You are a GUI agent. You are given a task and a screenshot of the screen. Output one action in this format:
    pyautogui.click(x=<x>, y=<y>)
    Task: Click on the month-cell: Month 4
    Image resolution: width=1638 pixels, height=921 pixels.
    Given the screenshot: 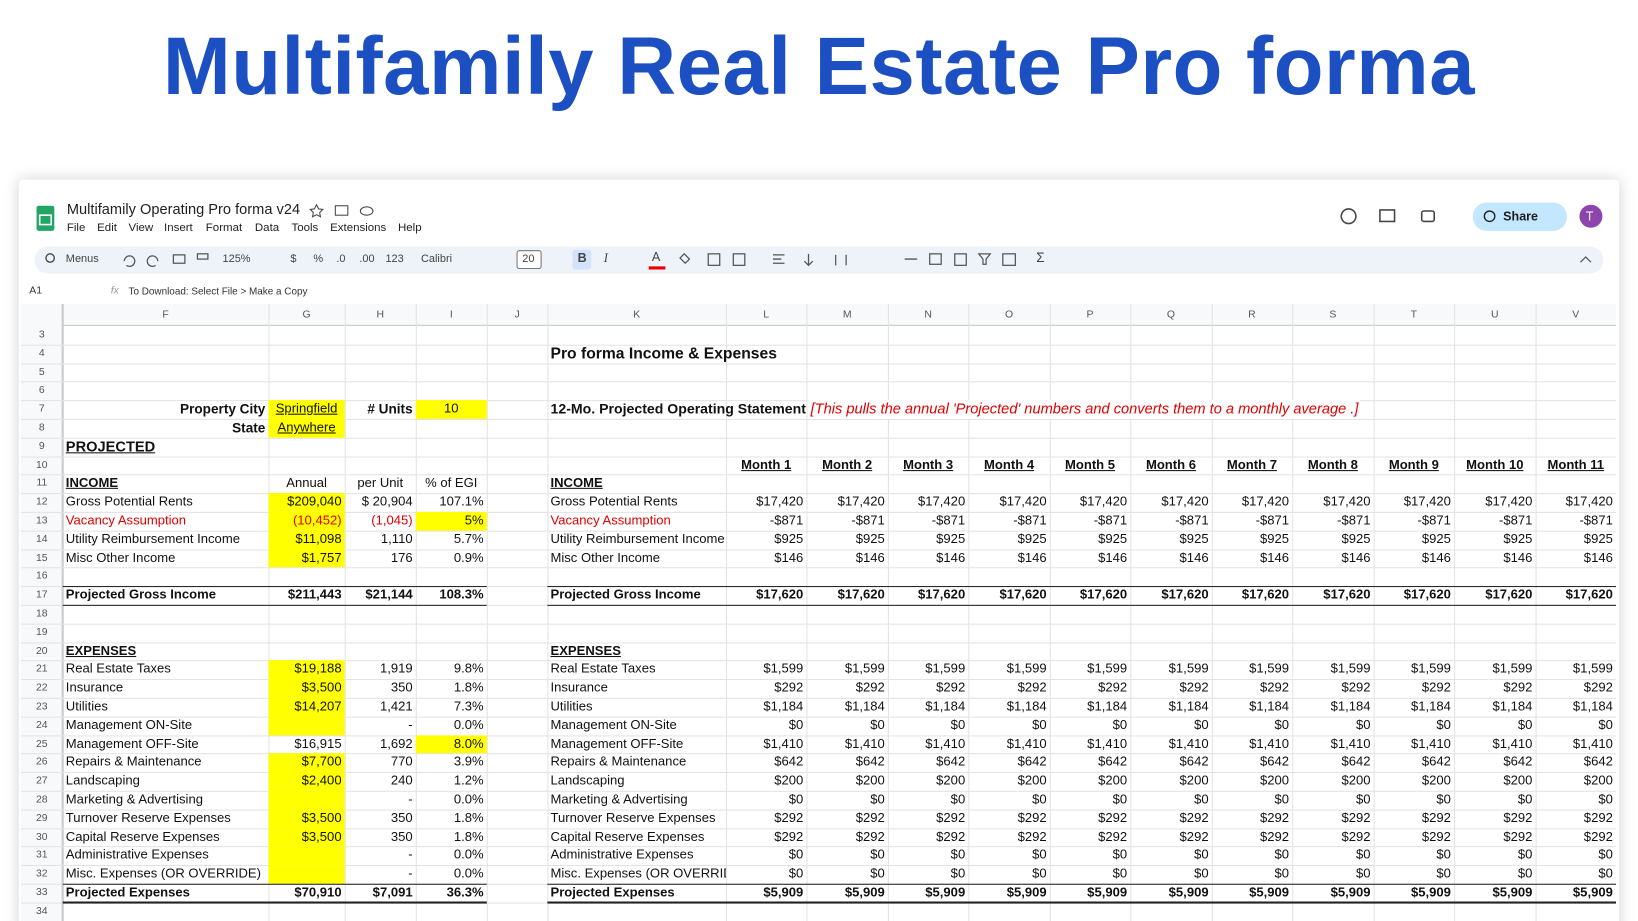 What is the action you would take?
    pyautogui.click(x=1009, y=464)
    